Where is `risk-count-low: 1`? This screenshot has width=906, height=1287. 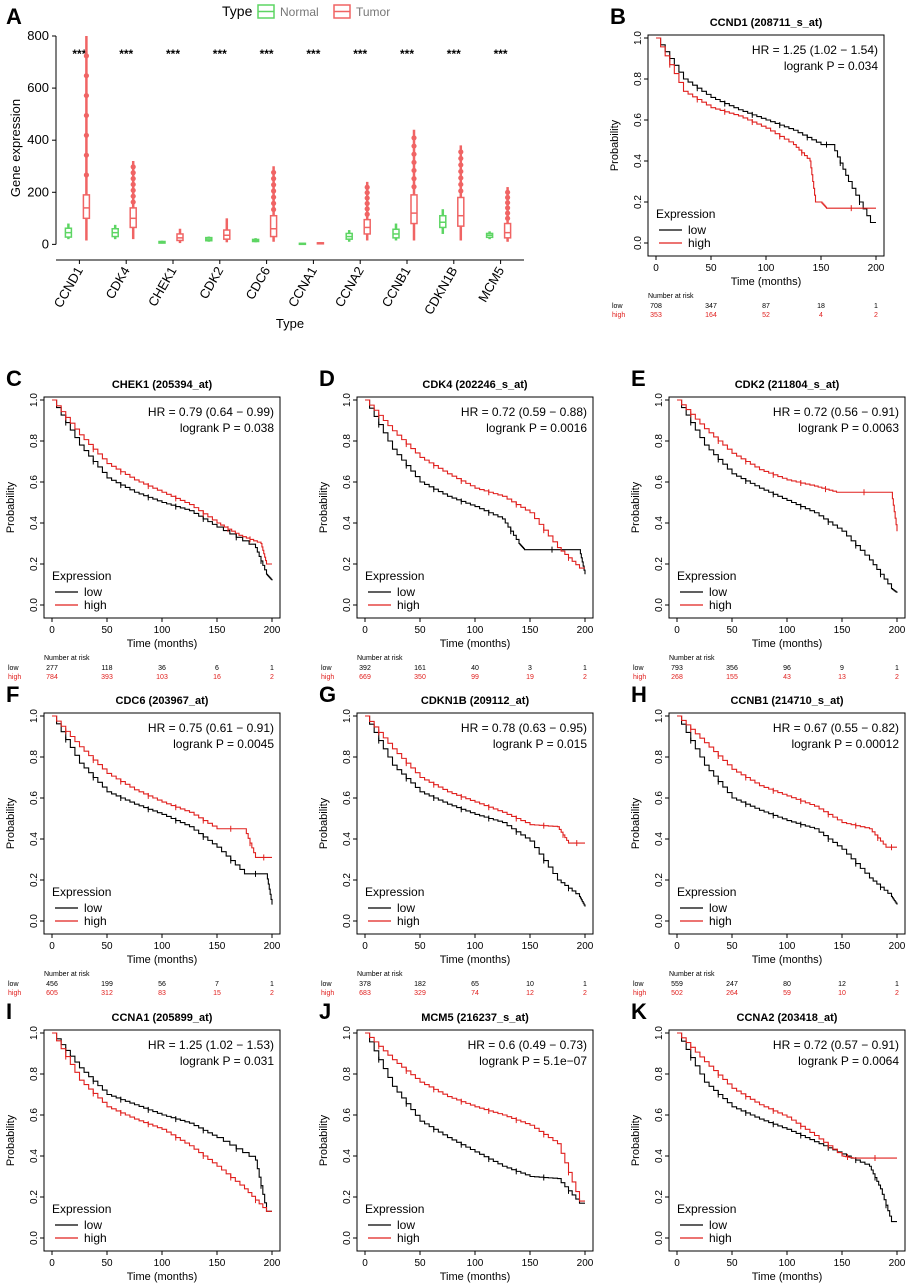
risk-count-low: 1 is located at coordinates (897, 984).